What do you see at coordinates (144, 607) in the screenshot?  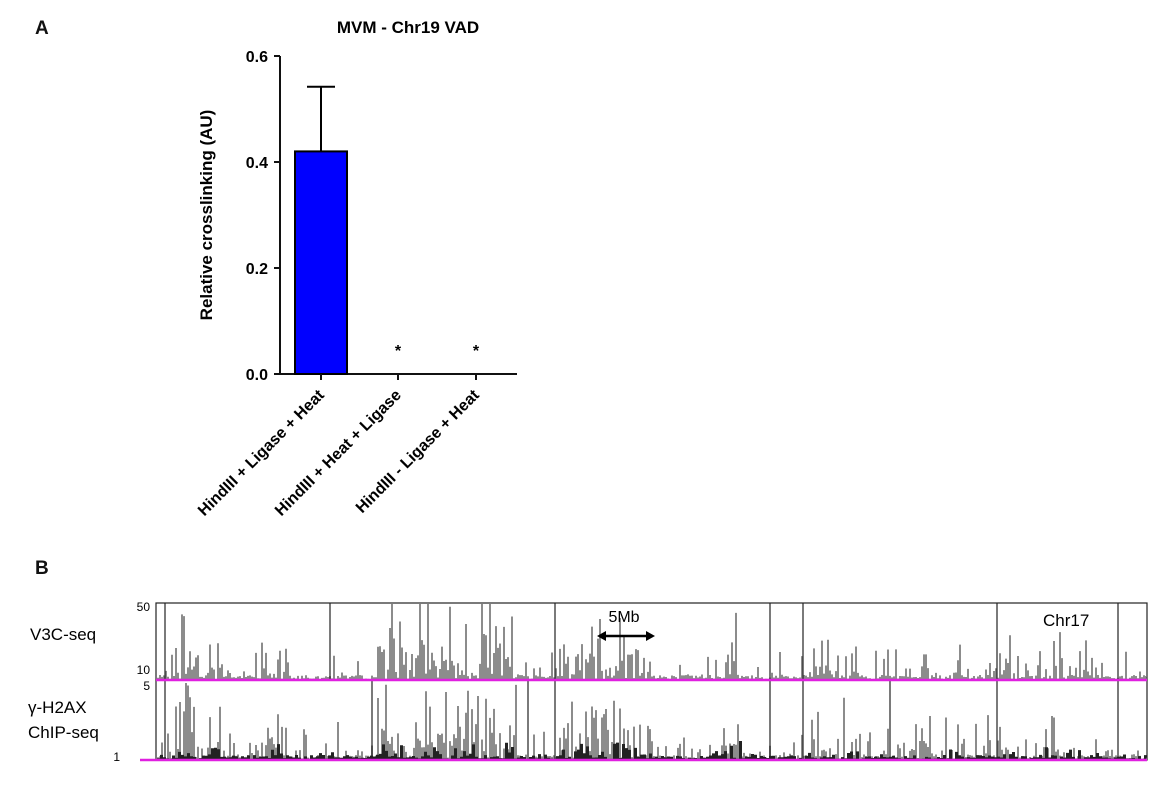 I see `track1-ymax: 50` at bounding box center [144, 607].